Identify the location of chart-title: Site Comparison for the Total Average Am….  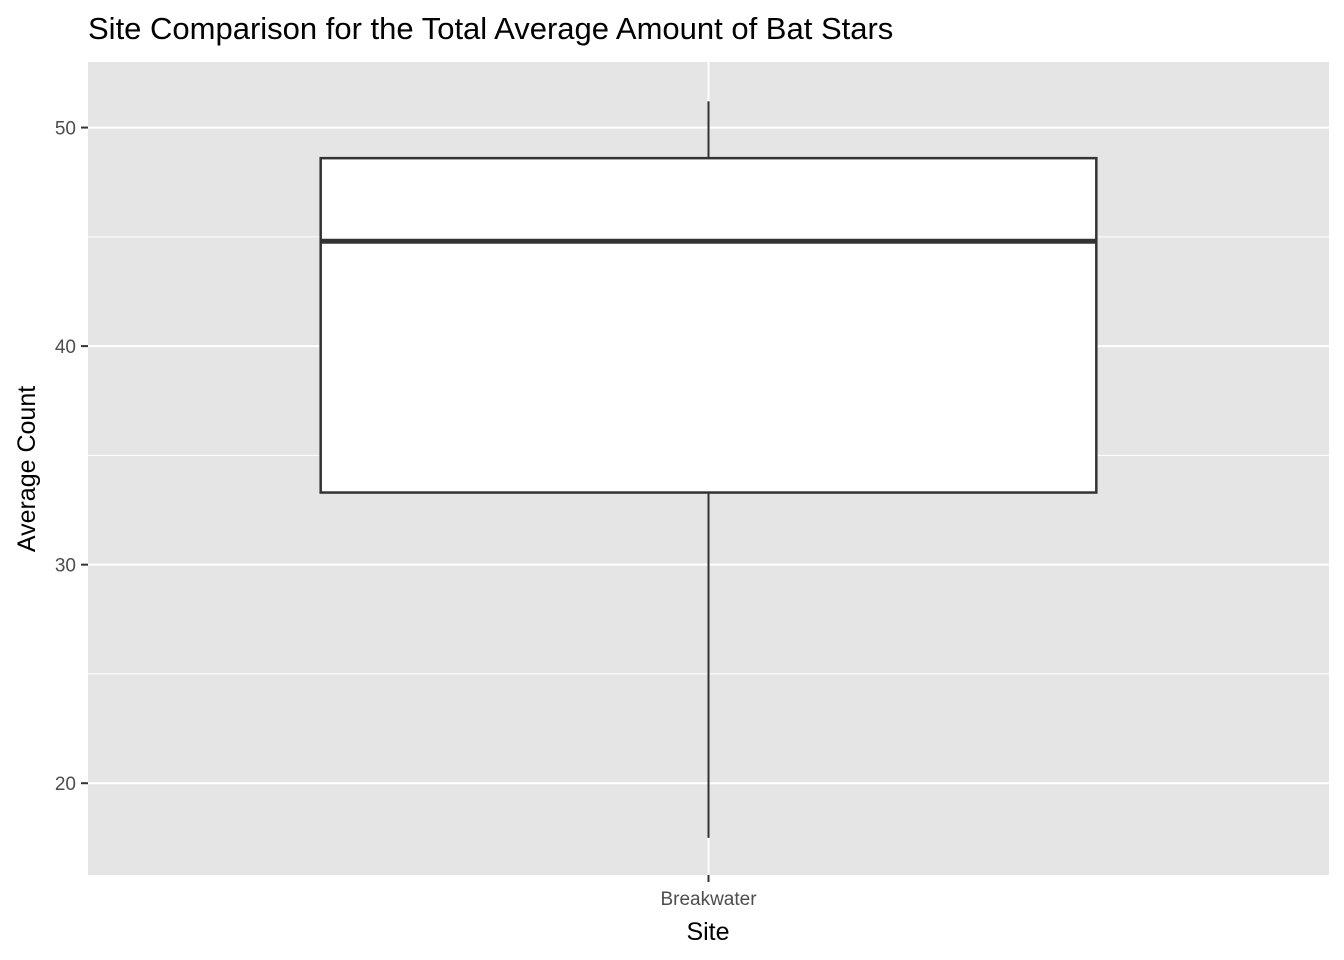
(490, 28).